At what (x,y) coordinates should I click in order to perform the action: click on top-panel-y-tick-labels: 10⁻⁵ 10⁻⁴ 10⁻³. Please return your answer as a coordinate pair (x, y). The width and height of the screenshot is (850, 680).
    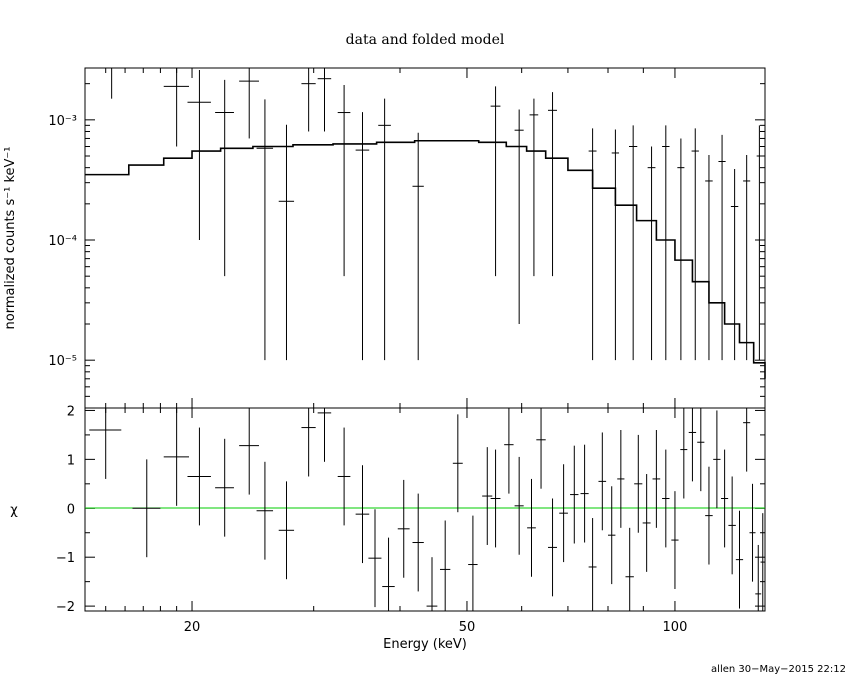
    Looking at the image, I should click on (62, 241).